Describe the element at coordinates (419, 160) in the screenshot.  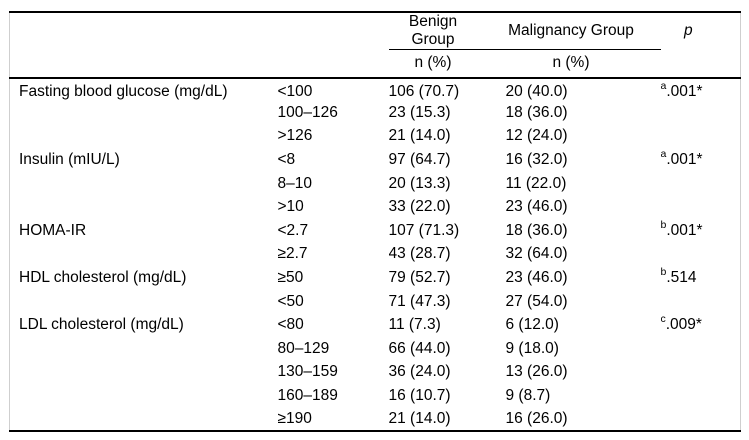
I see `benign-value: 97 (64.7)` at that location.